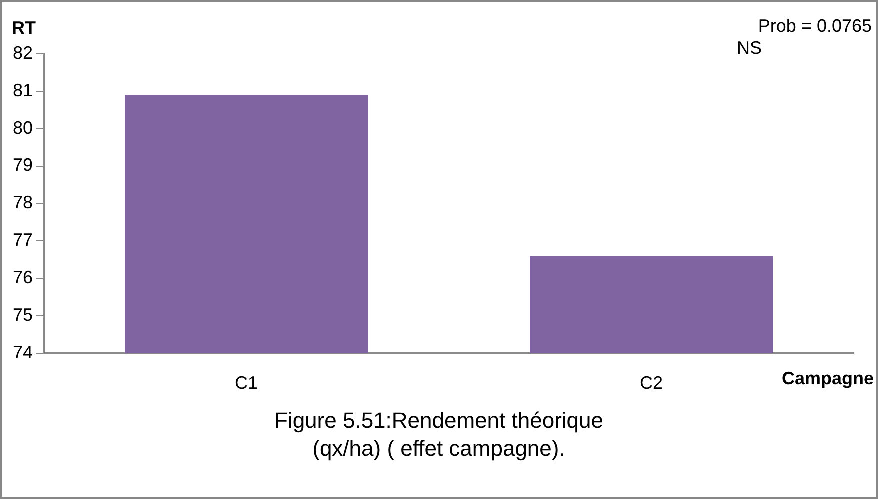 This screenshot has width=878, height=499. What do you see at coordinates (24, 28) in the screenshot?
I see `y-axis-title: RT` at bounding box center [24, 28].